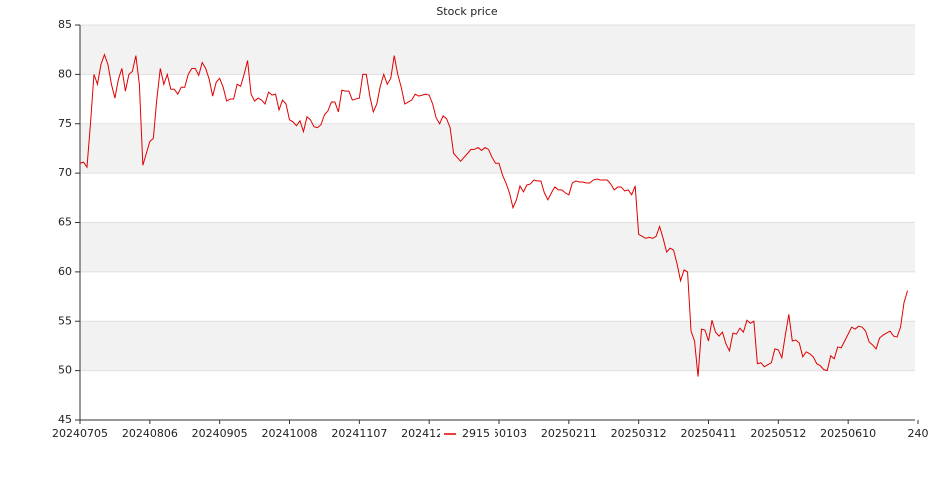 This screenshot has height=500, width=935. What do you see at coordinates (65, 24) in the screenshot?
I see `y-tick-label: 85` at bounding box center [65, 24].